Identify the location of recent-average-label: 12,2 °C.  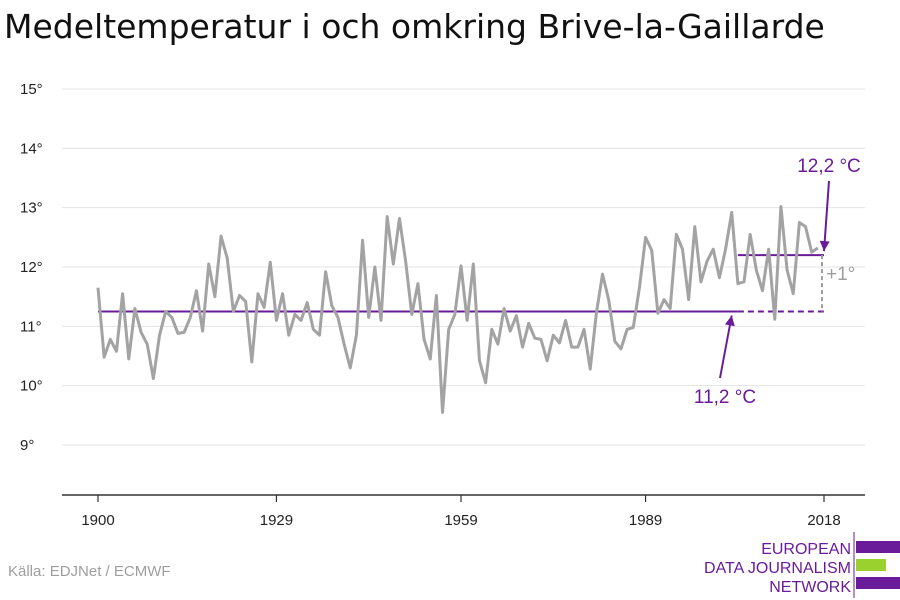
(829, 166).